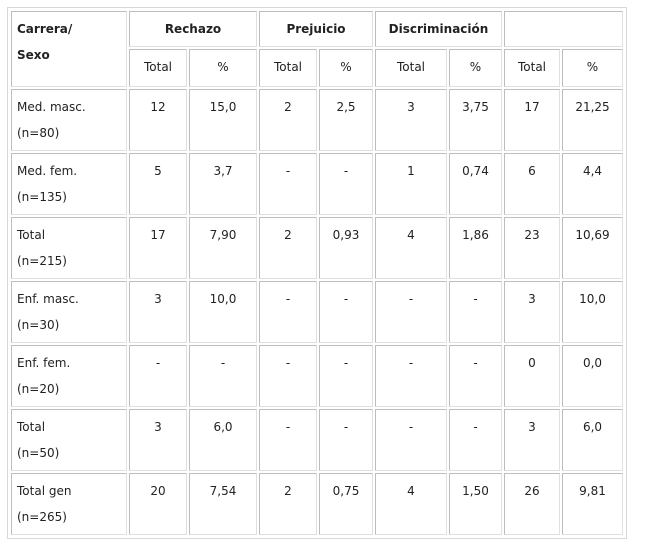 The width and height of the screenshot is (648, 539). Describe the element at coordinates (43, 363) in the screenshot. I see `row-label-name: Enf. fem.` at that location.